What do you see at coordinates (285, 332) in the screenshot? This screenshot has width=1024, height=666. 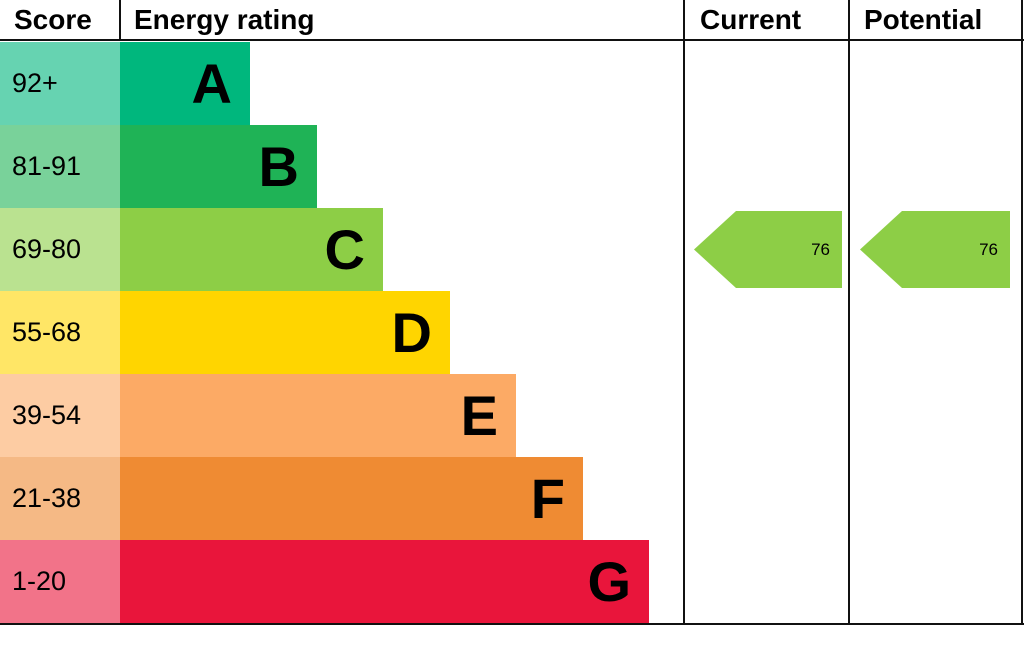 I see `band-bar-d: D` at bounding box center [285, 332].